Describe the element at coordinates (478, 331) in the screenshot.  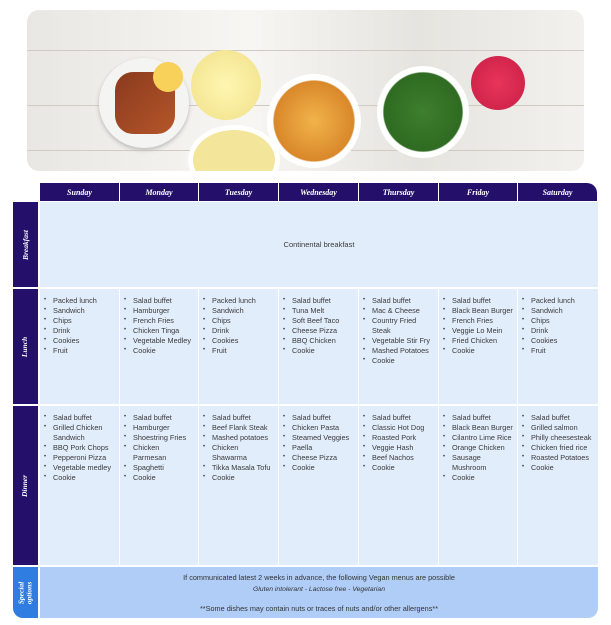
I see `menu-item: Veggie Lo Mein` at that location.